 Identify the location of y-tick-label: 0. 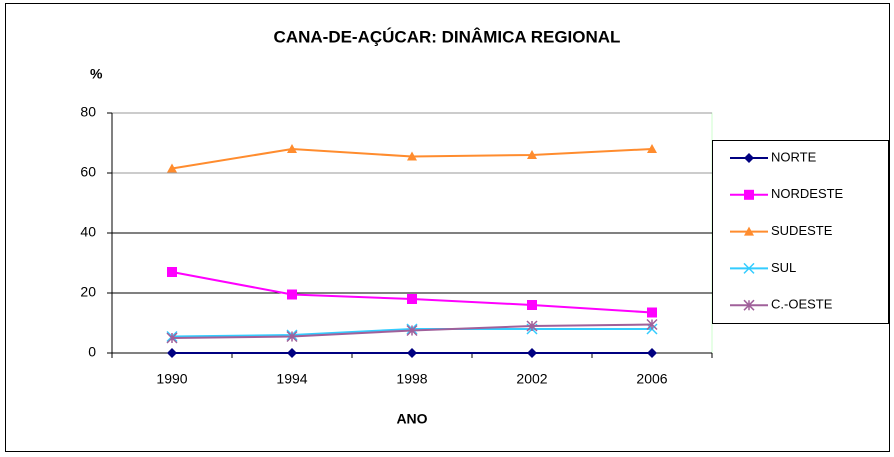
(92, 352).